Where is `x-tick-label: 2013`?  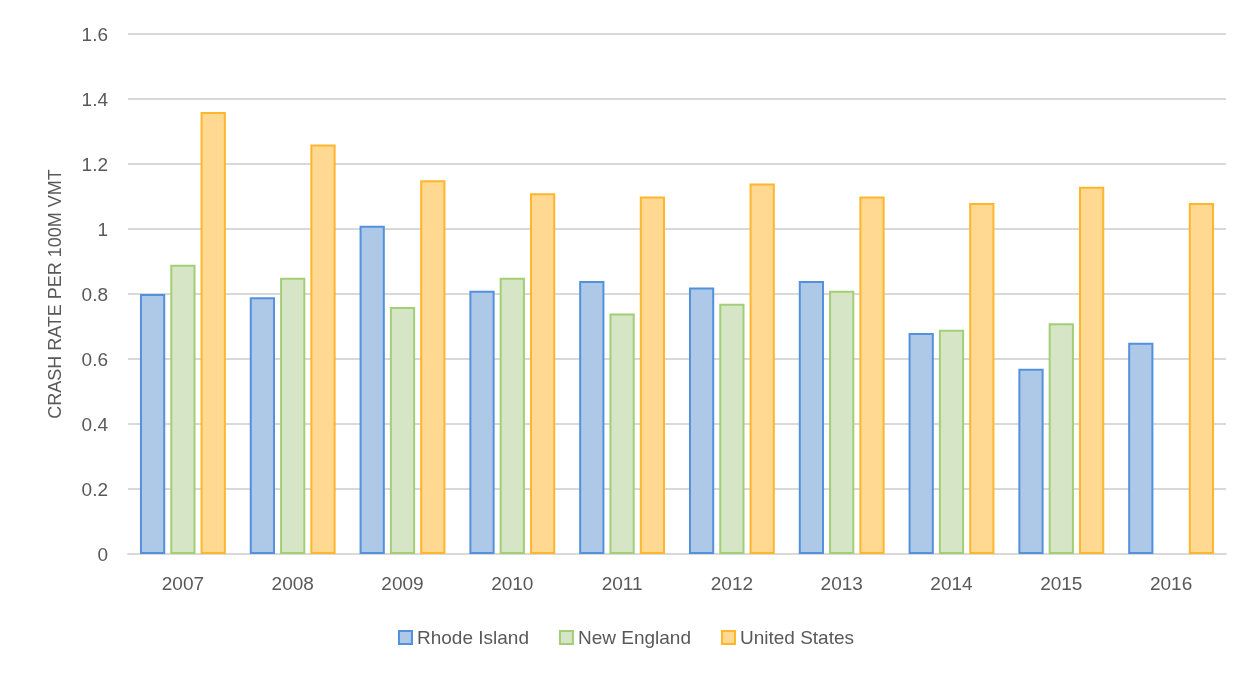 x-tick-label: 2013 is located at coordinates (841, 583).